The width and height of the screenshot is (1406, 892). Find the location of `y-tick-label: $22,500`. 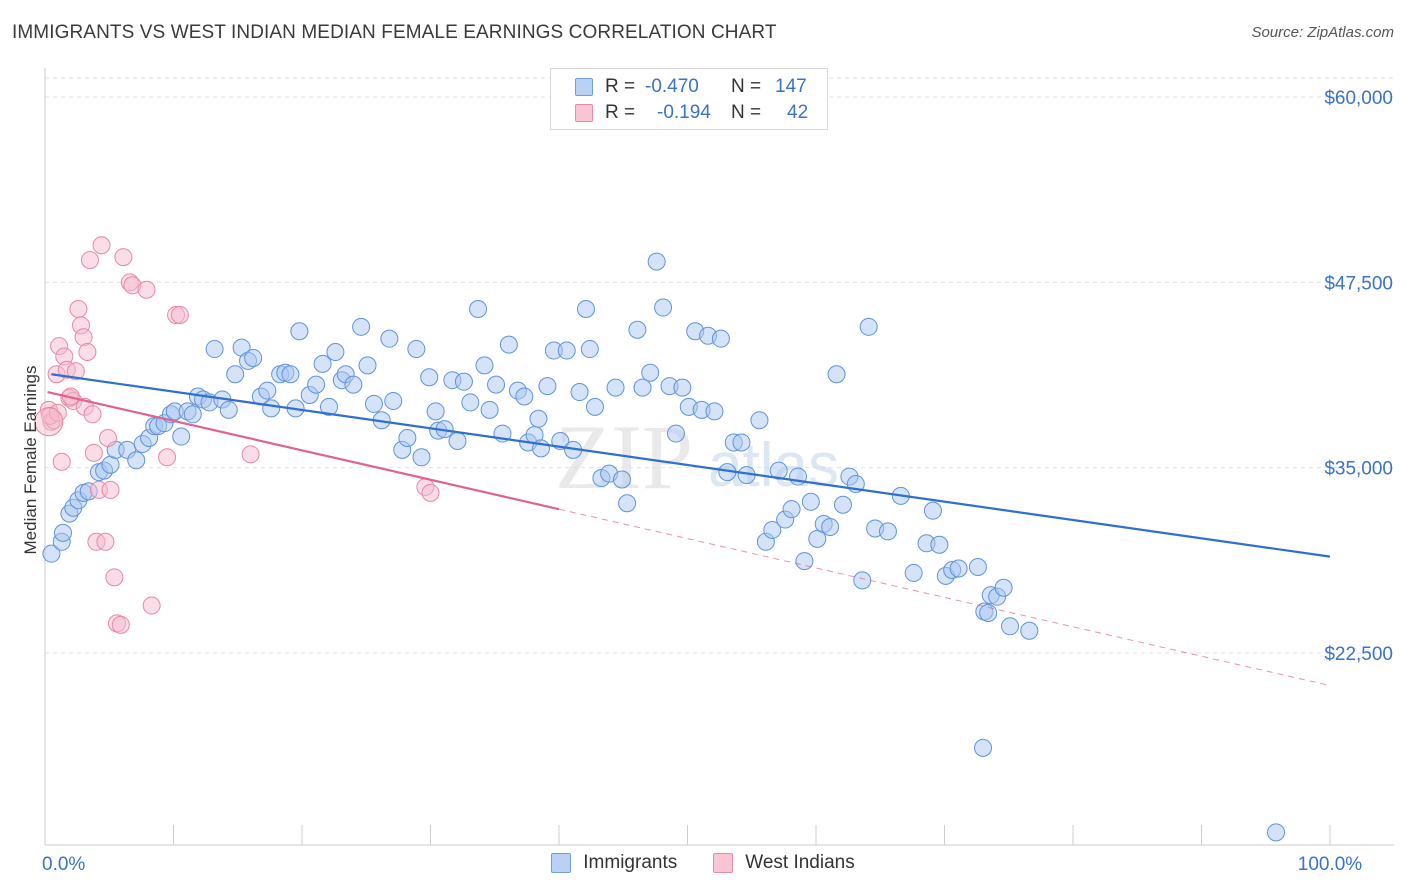

y-tick-label: $22,500 is located at coordinates (1358, 654).